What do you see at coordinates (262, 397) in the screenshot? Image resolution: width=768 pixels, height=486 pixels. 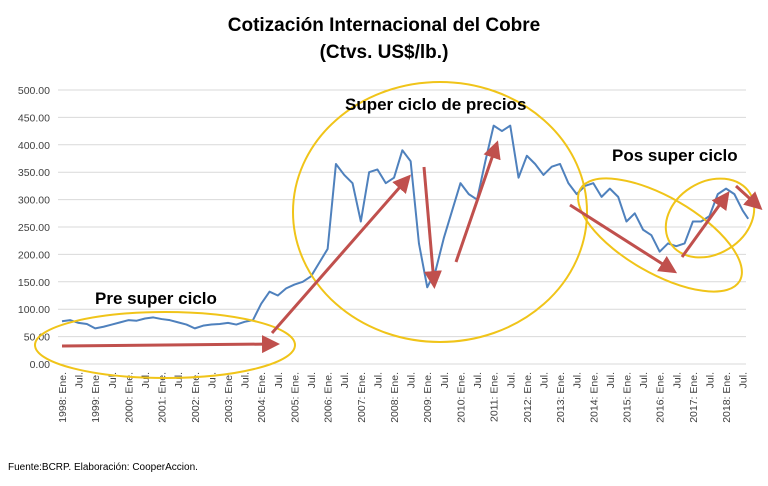 I see `x-tick-label: 2004: Ene.` at bounding box center [262, 397].